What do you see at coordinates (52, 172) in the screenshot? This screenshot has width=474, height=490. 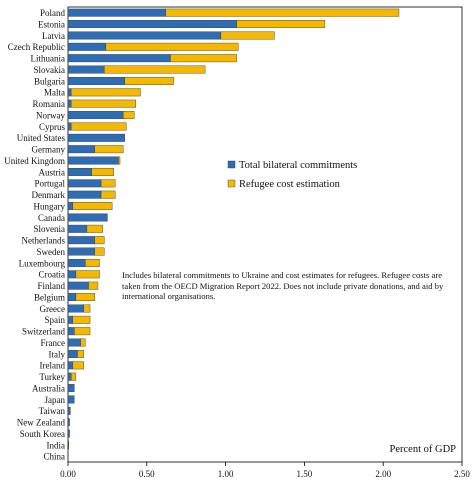 I see `category-label: Austria` at bounding box center [52, 172].